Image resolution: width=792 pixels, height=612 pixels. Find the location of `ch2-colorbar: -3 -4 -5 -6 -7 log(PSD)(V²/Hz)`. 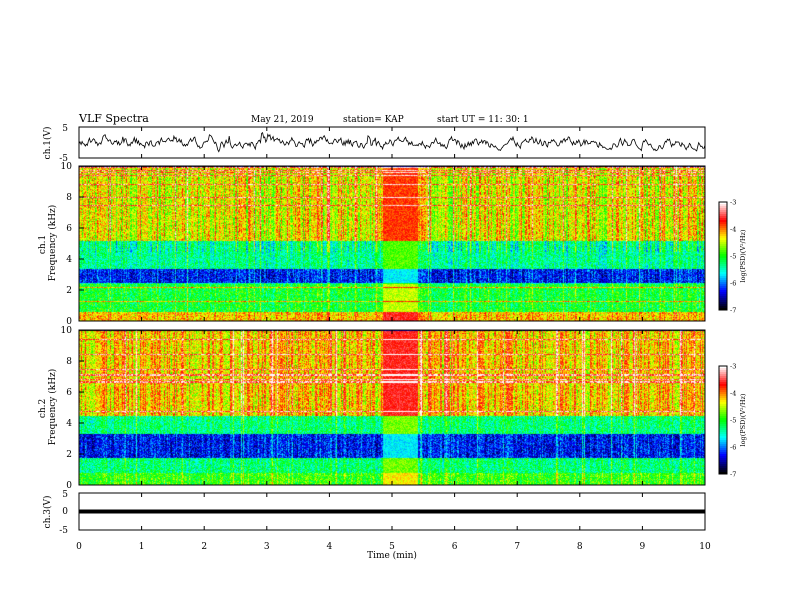

ch2-colorbar: -3 -4 -5 -6 -7 log(PSD)(V²/Hz) is located at coordinates (732, 421).